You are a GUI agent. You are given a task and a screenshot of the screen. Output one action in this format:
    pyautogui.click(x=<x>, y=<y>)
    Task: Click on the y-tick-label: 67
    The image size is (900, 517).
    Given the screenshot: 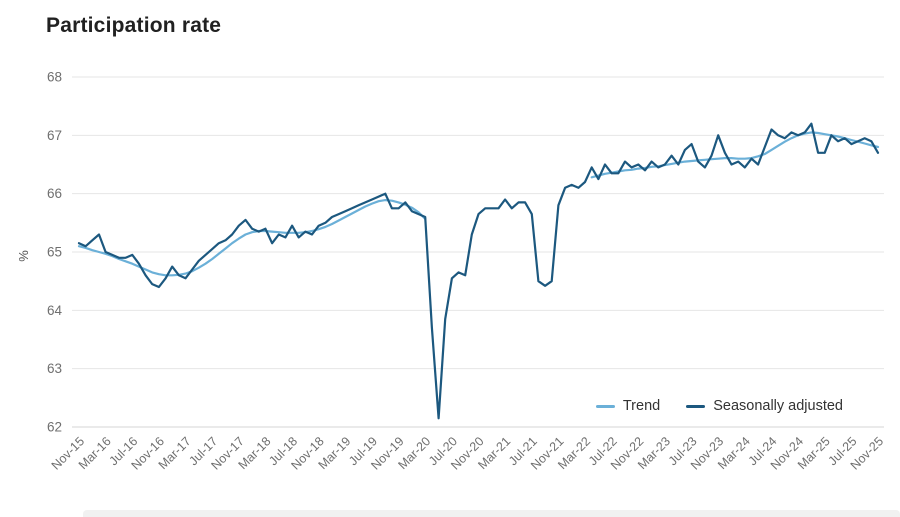 What is the action you would take?
    pyautogui.click(x=54, y=135)
    